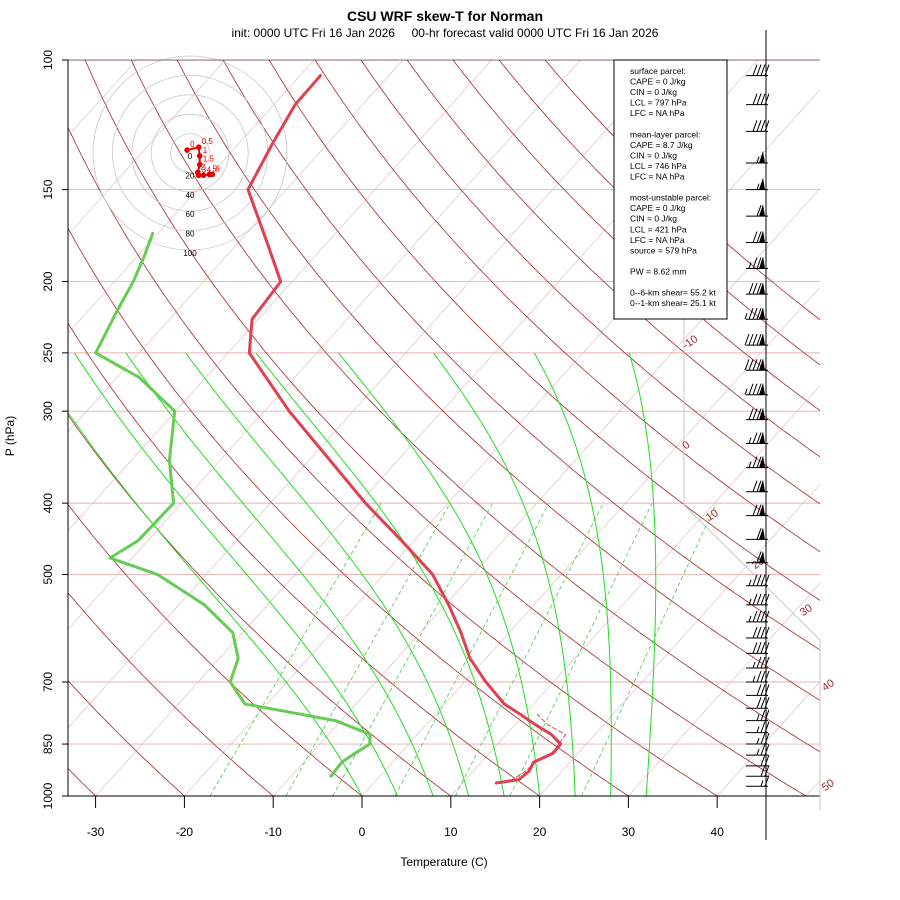 The width and height of the screenshot is (900, 900). Describe the element at coordinates (661, 145) in the screenshot. I see `info-box-line: CAPE = 8.7 J/kg` at that location.